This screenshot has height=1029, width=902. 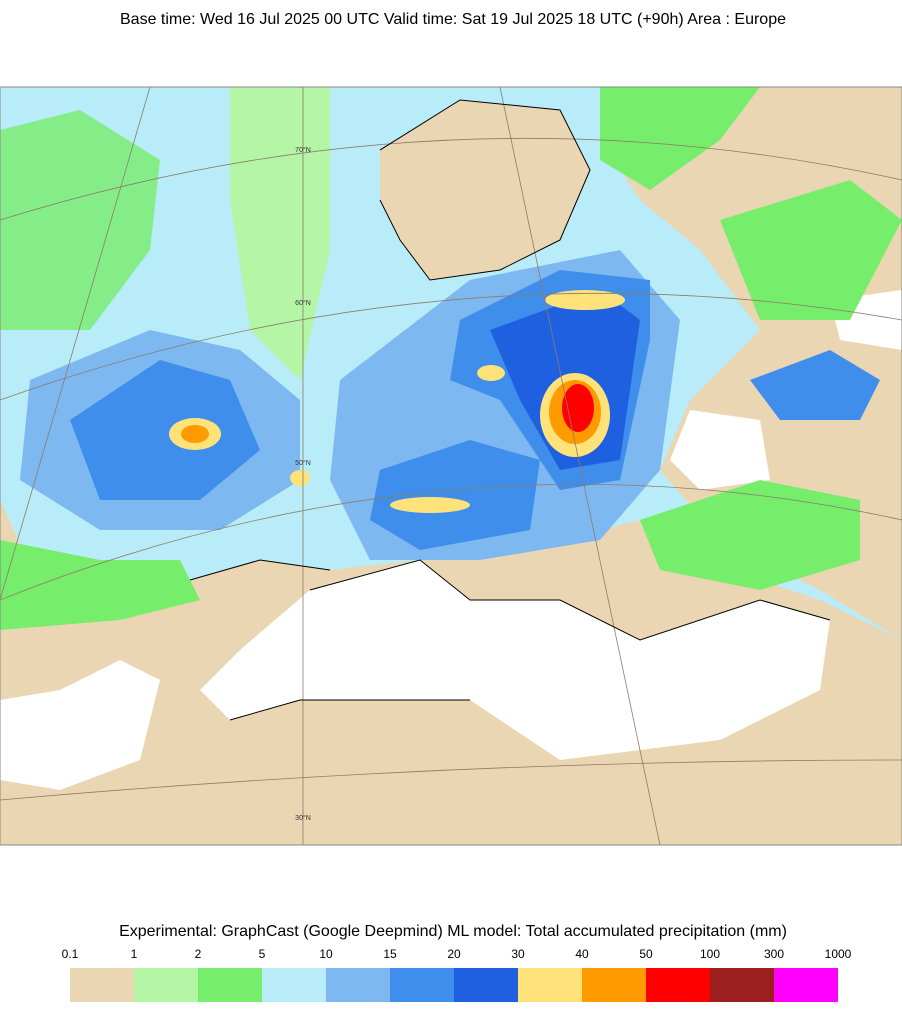 What do you see at coordinates (838, 954) in the screenshot?
I see `colorbar-label: 1000` at bounding box center [838, 954].